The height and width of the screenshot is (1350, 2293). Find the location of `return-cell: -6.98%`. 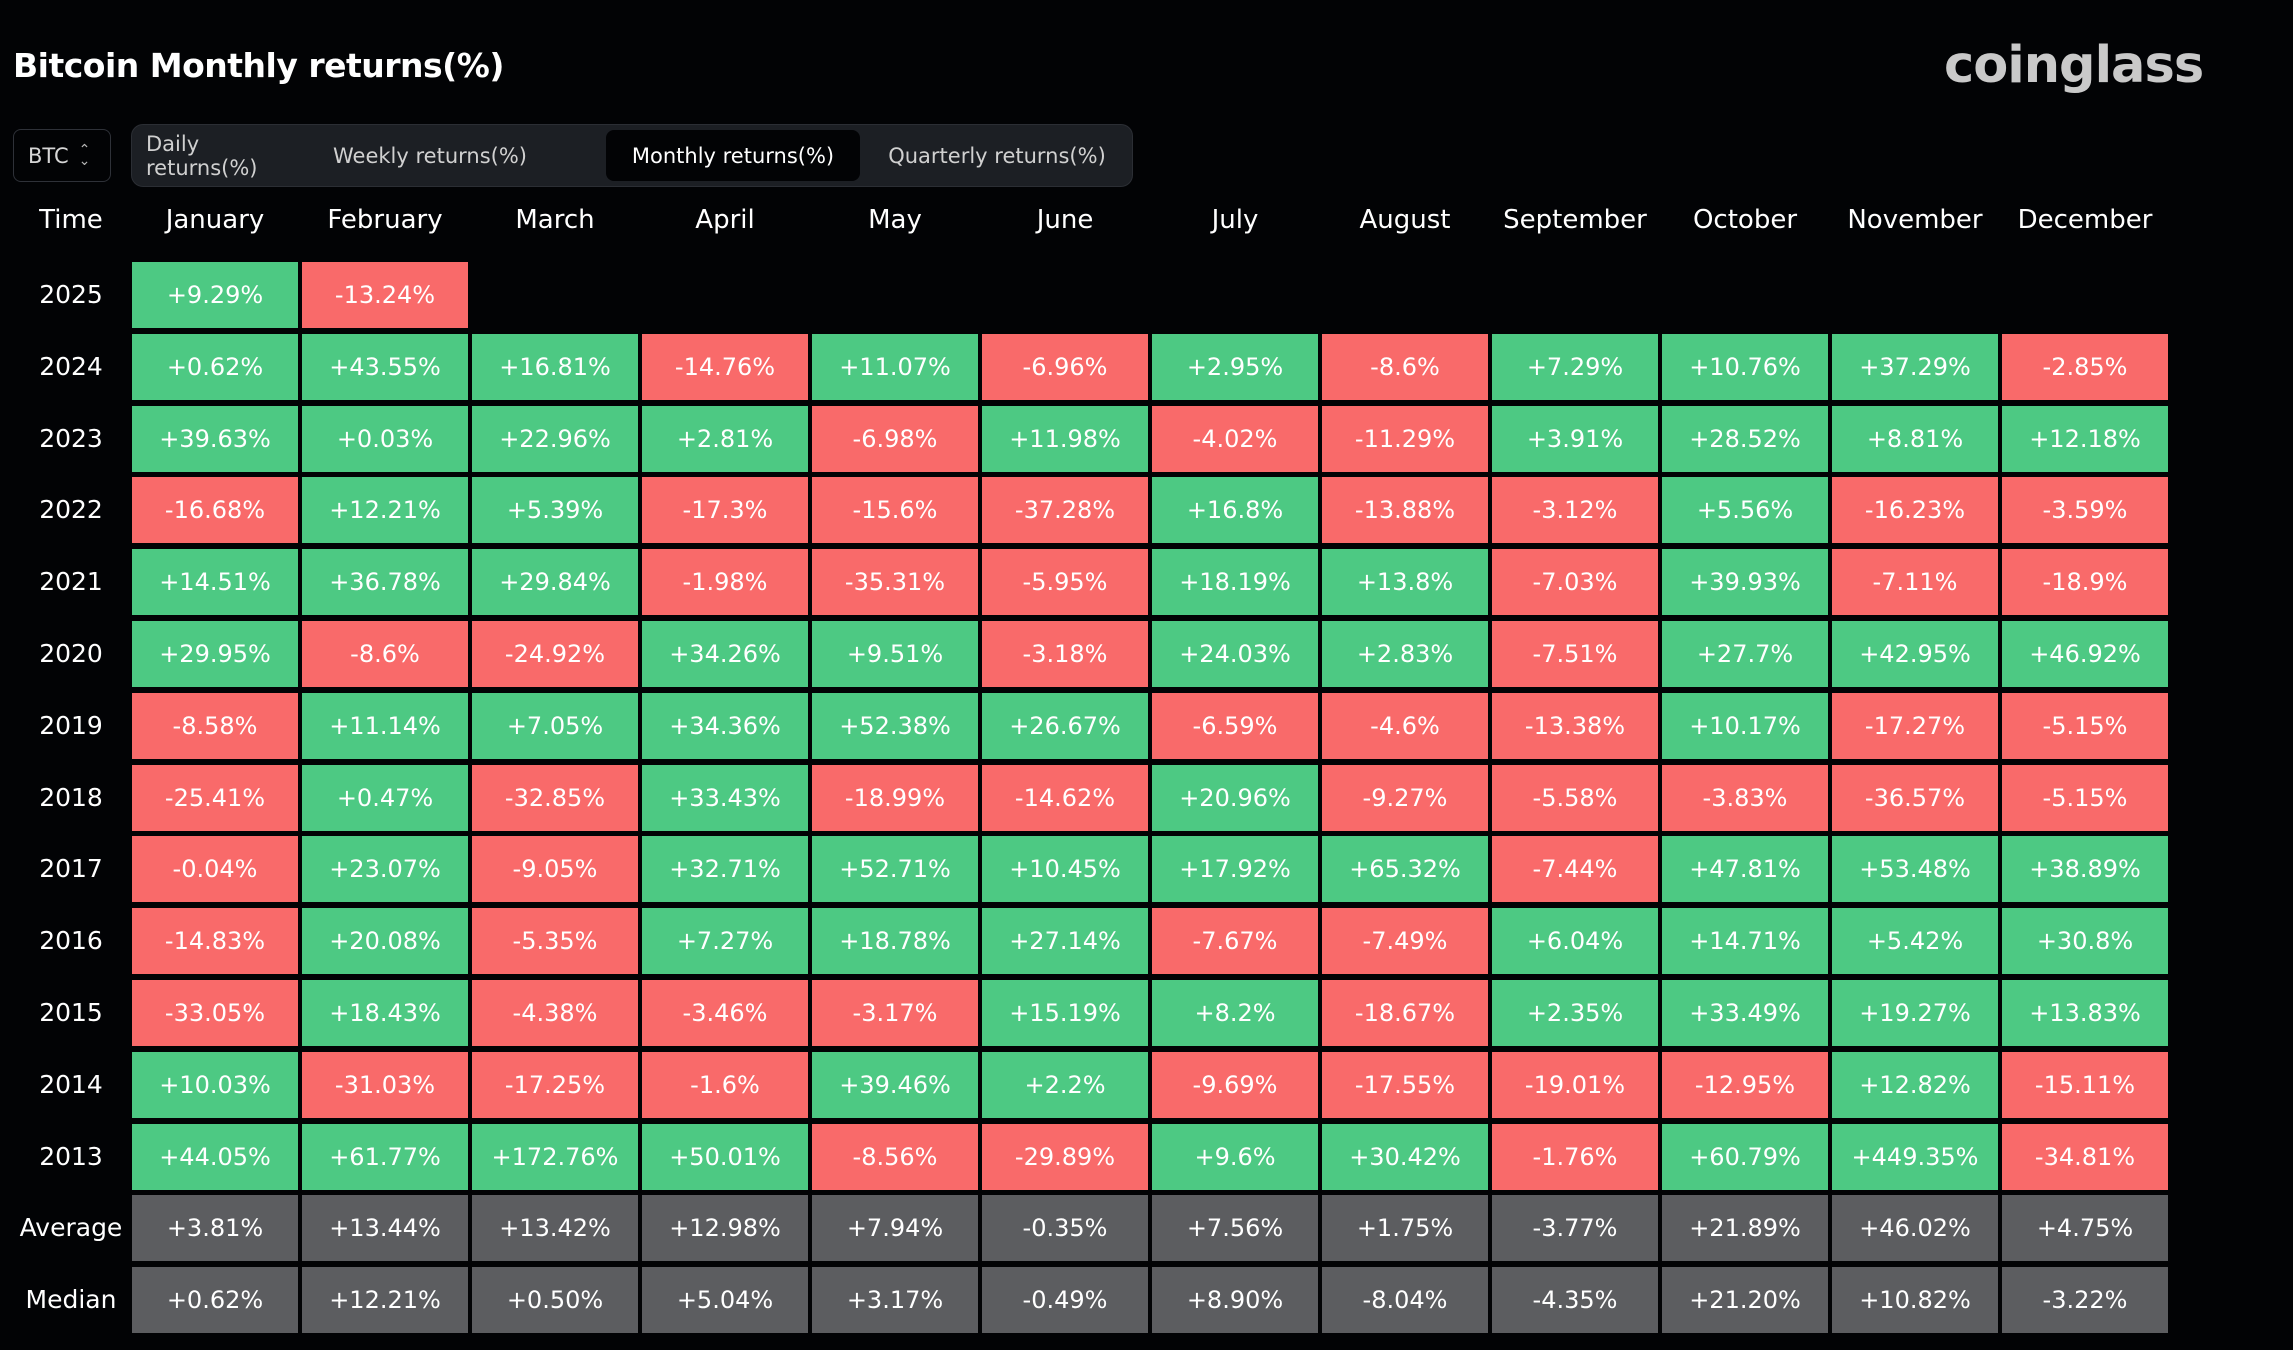

return-cell: -6.98% is located at coordinates (895, 438).